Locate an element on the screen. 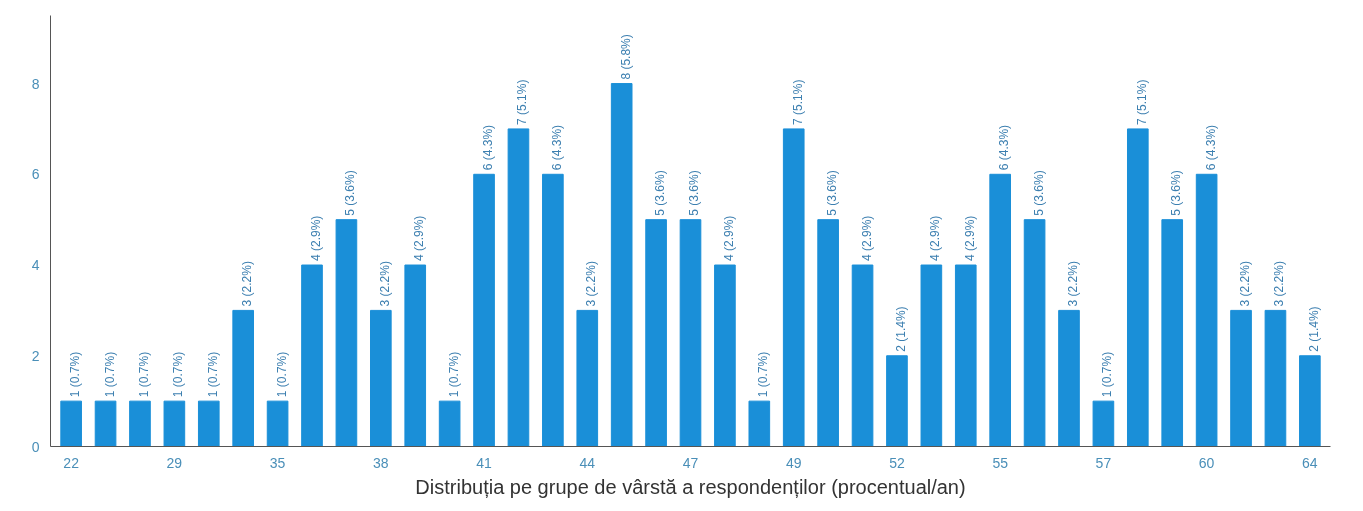  y-tick-label: 8 is located at coordinates (35, 83).